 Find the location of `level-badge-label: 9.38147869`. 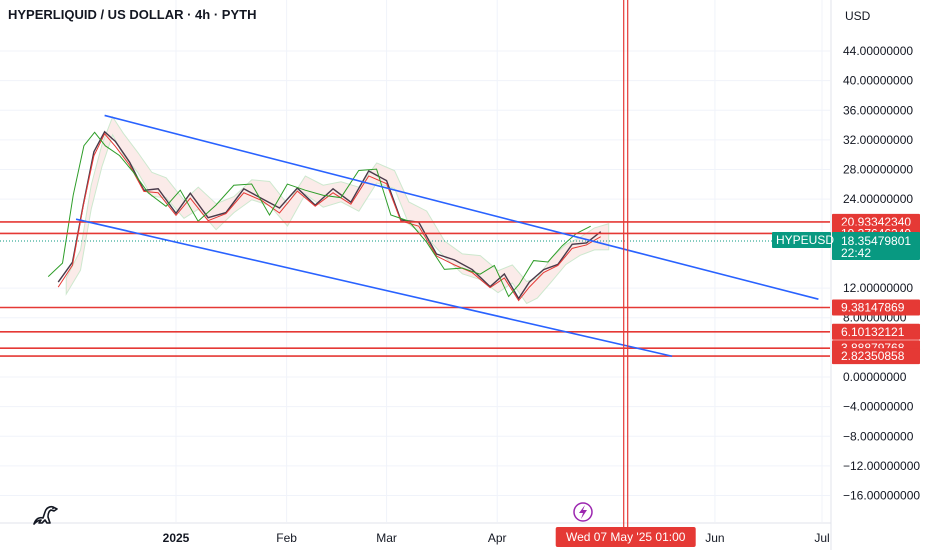

level-badge-label: 9.38147869 is located at coordinates (873, 307).